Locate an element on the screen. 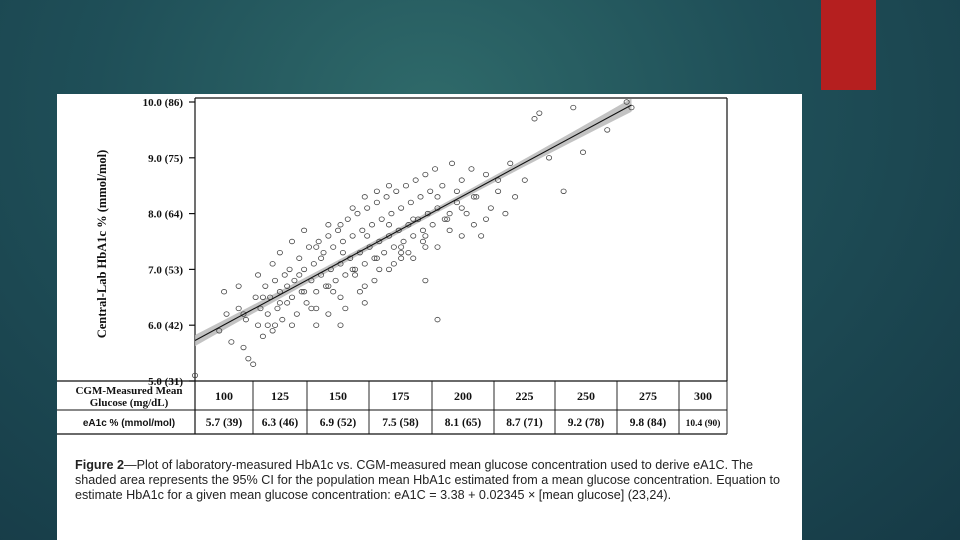  table-ea1c-cell: 8.7 (71) is located at coordinates (524, 423).